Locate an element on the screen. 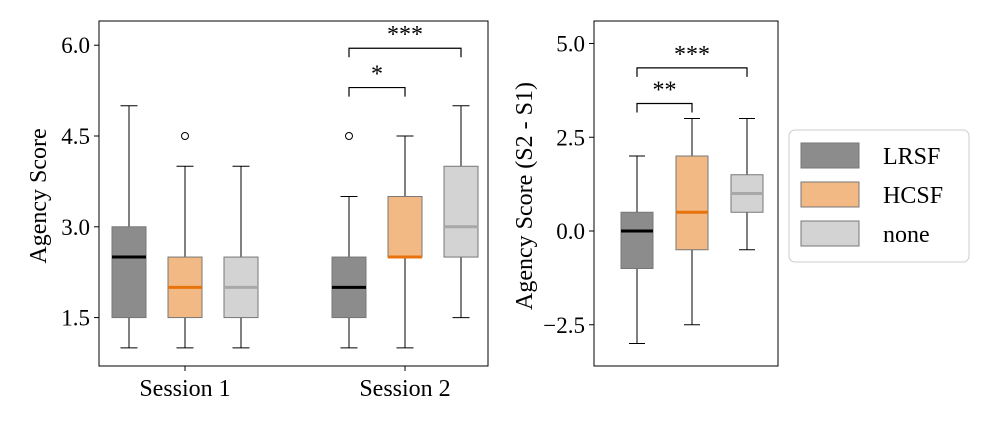 This screenshot has width=997, height=427. left-ytick-label: 3.0 is located at coordinates (75, 227).